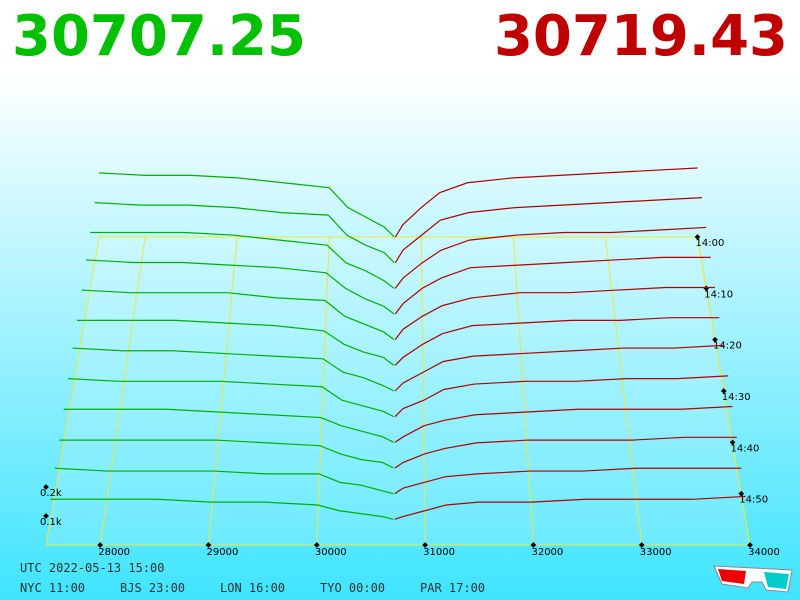  What do you see at coordinates (745, 448) in the screenshot?
I see `time-tick-label: 14:40` at bounding box center [745, 448].